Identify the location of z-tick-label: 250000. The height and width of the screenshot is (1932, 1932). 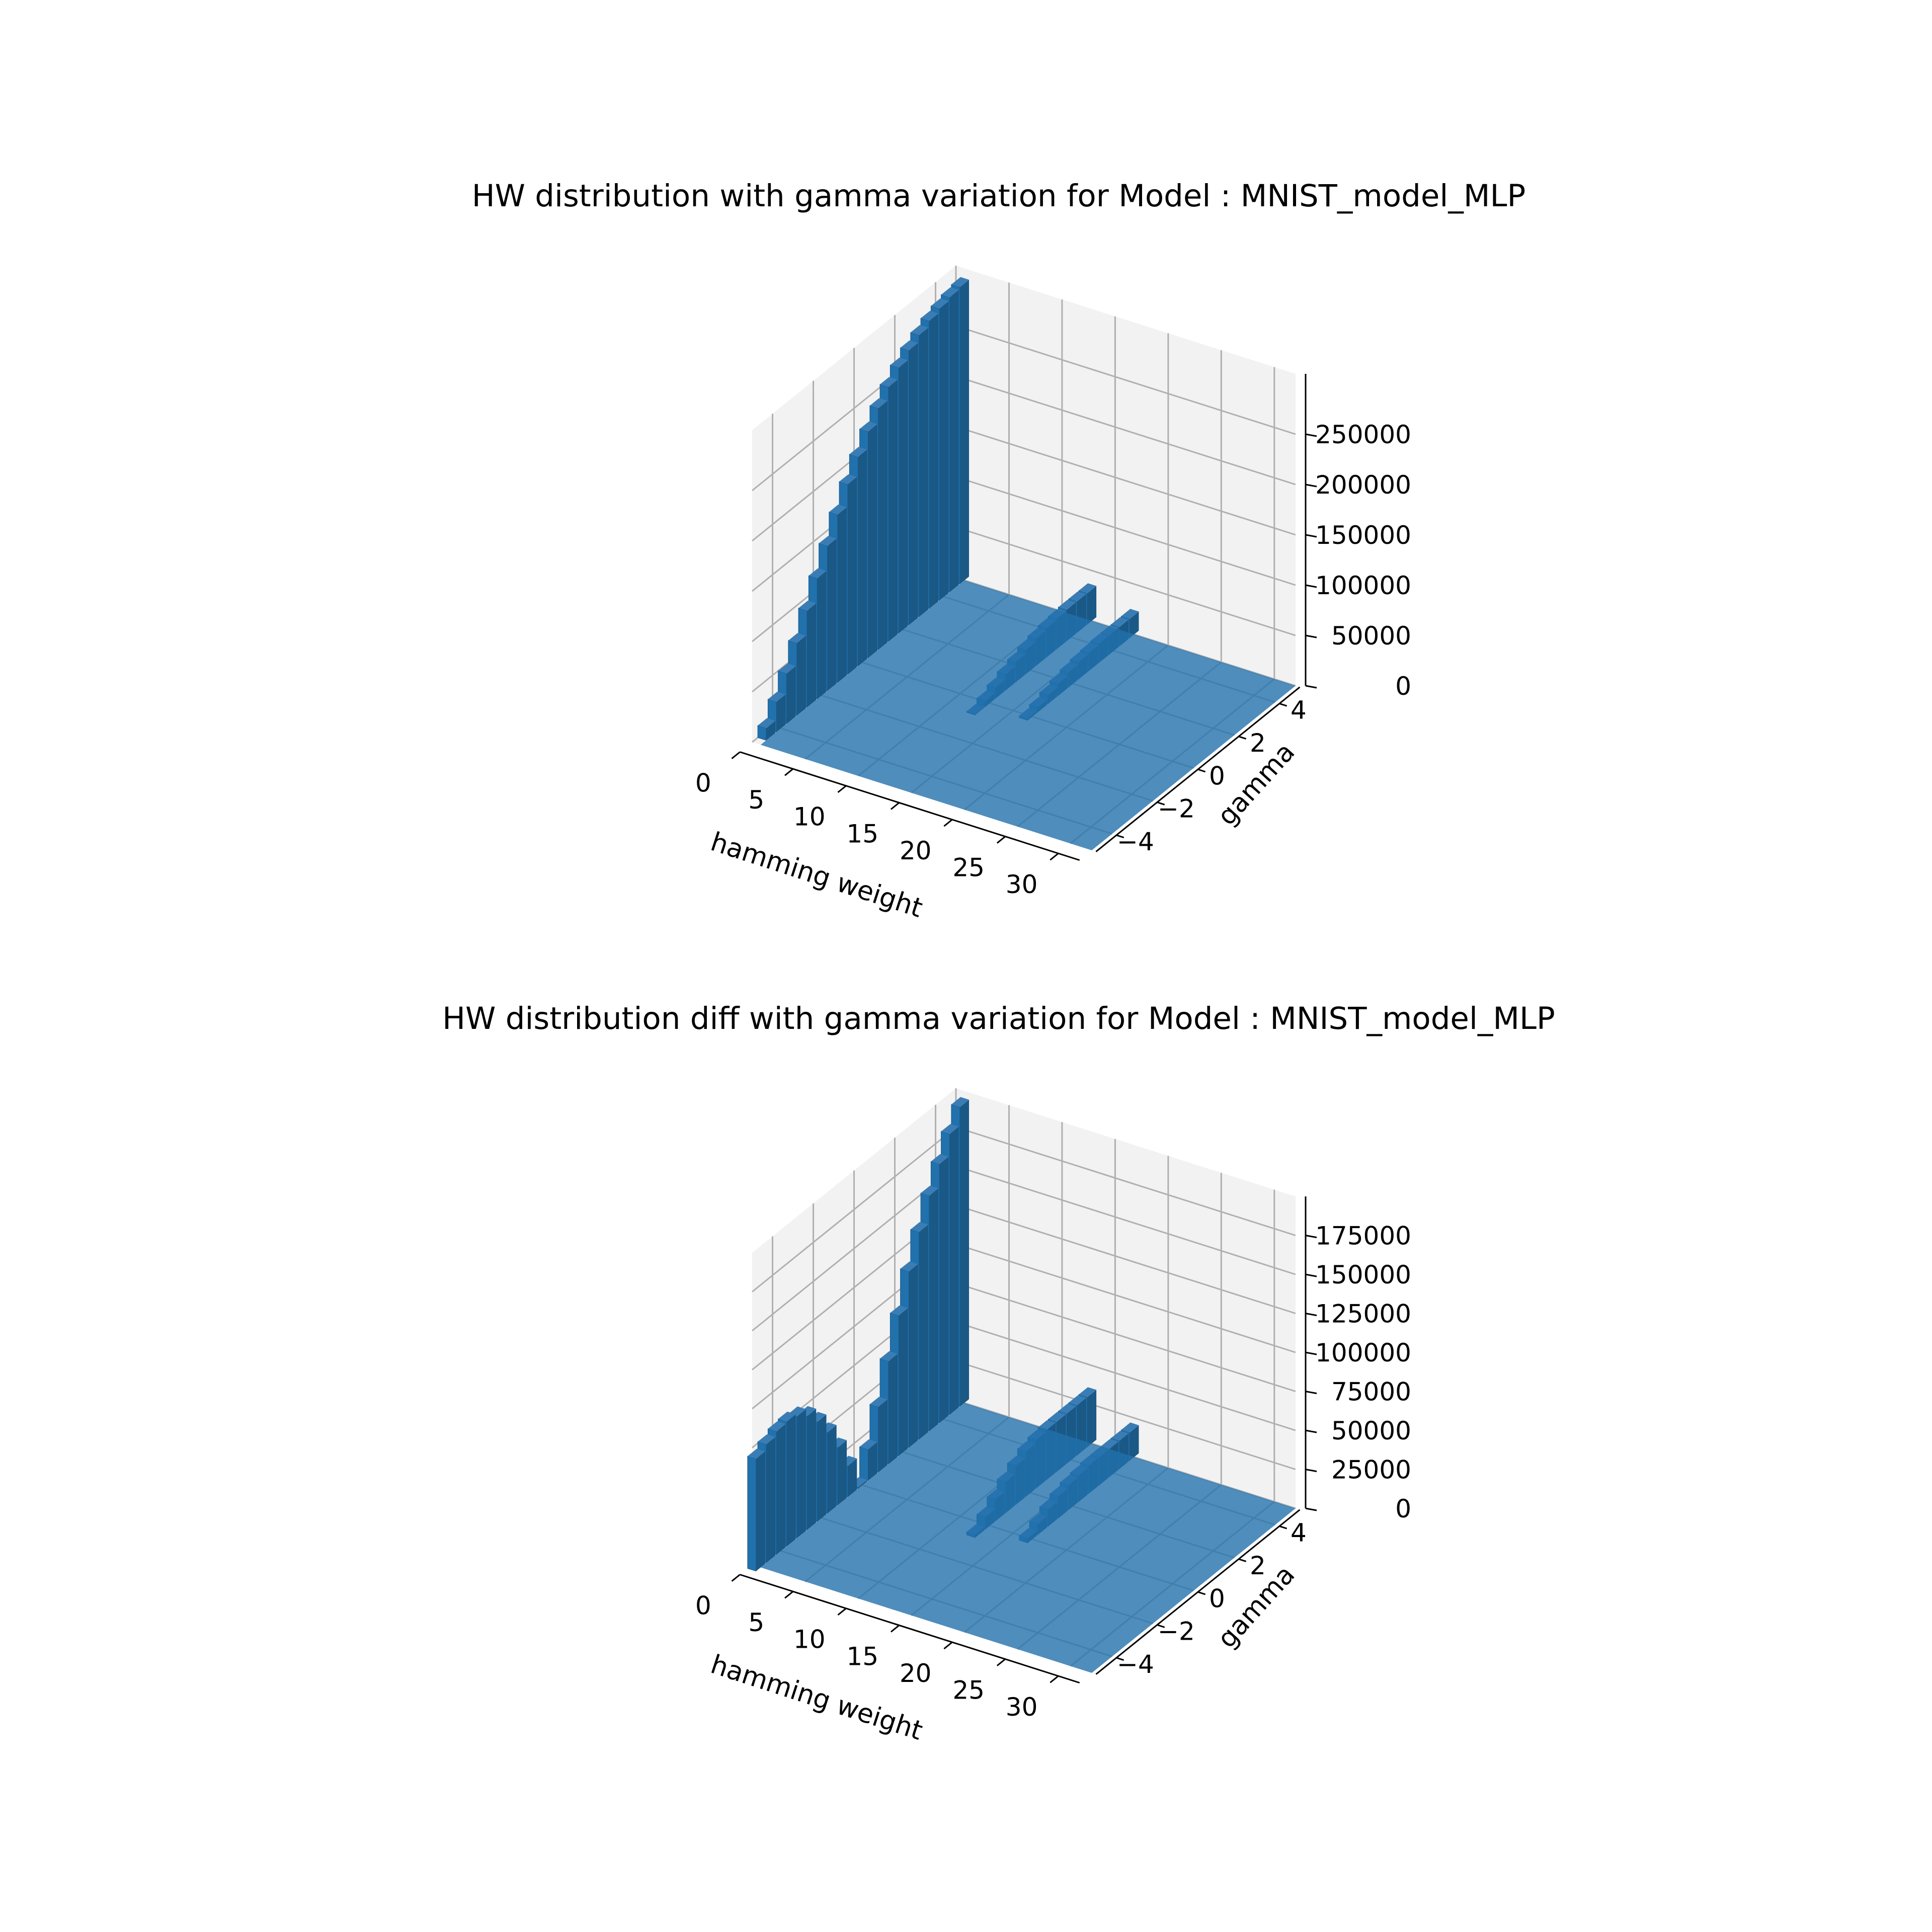
(1363, 435).